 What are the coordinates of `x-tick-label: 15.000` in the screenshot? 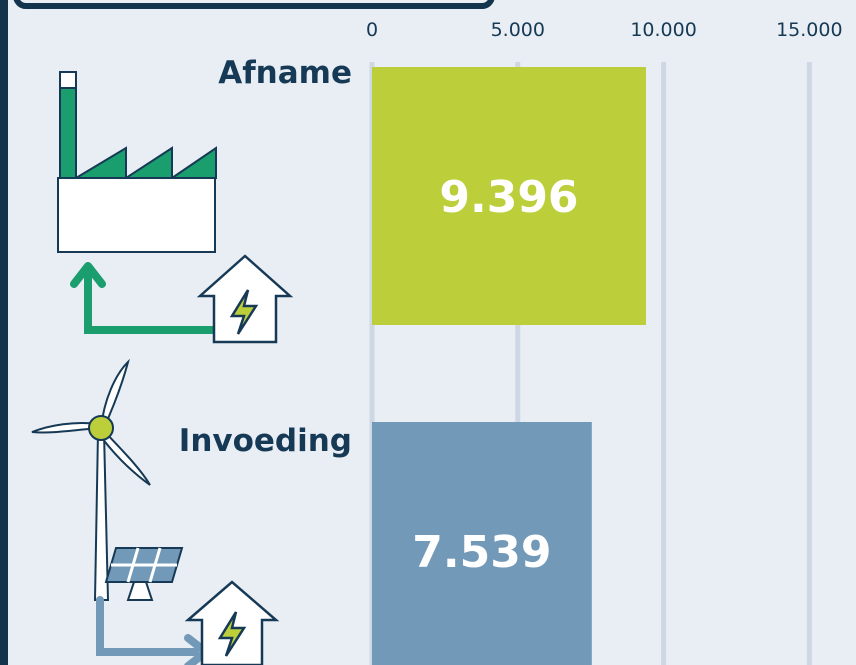 It's located at (809, 30).